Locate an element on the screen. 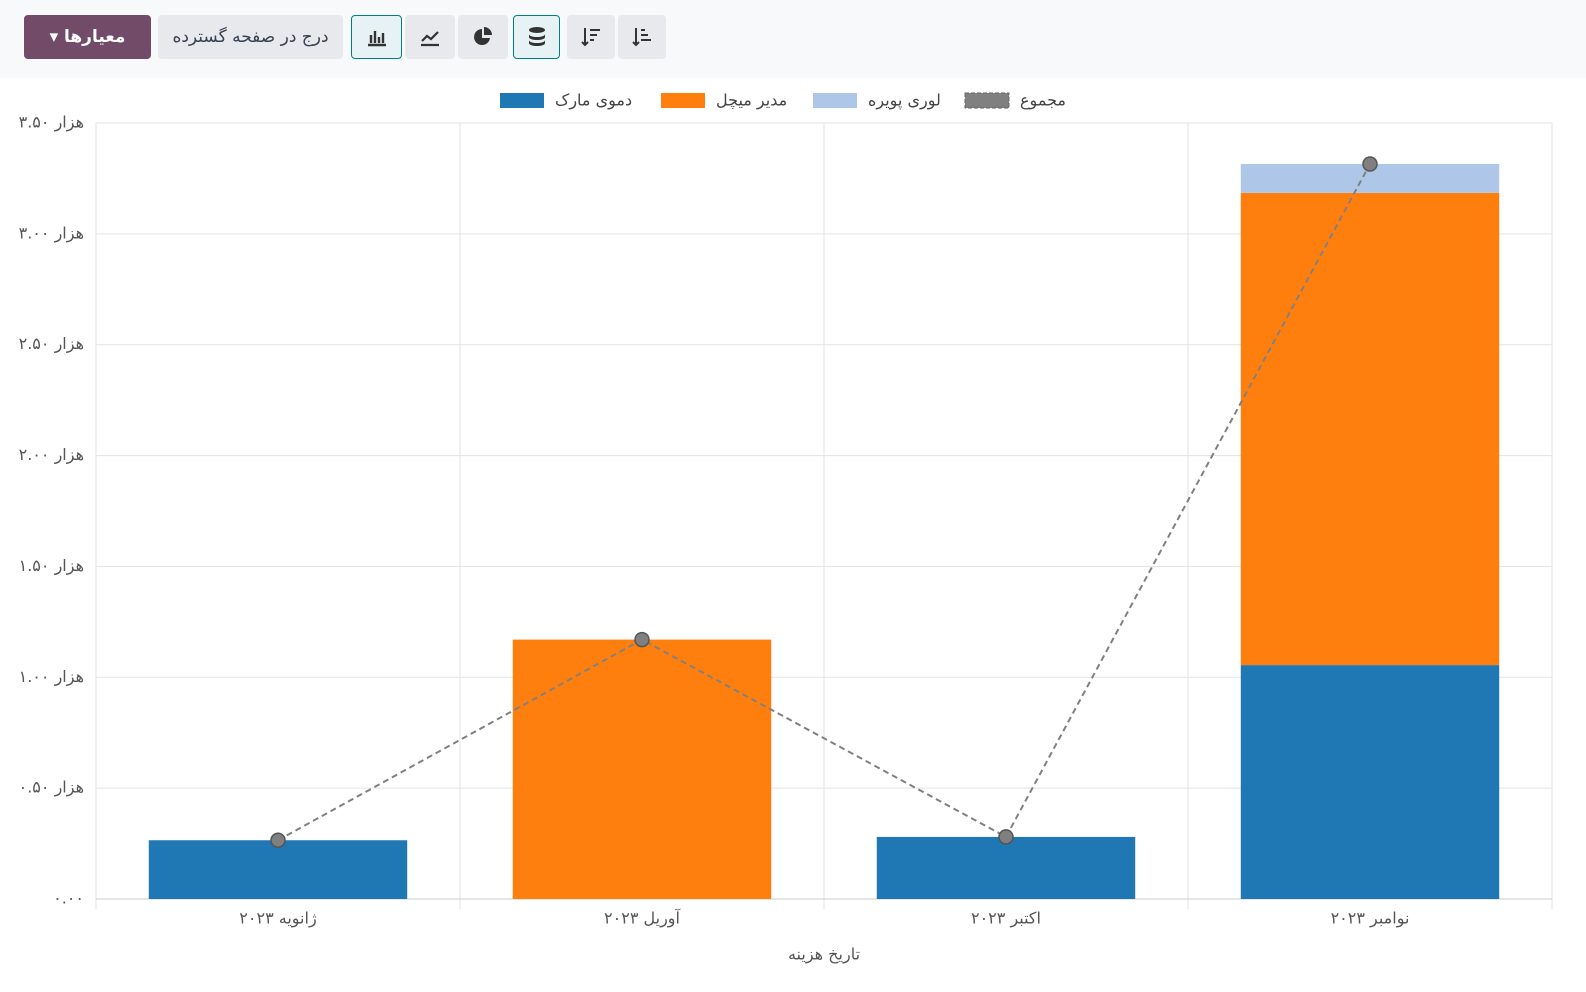 The image size is (1586, 992). y-tick-label: ۳.۵۰ هزار is located at coordinates (51, 123).